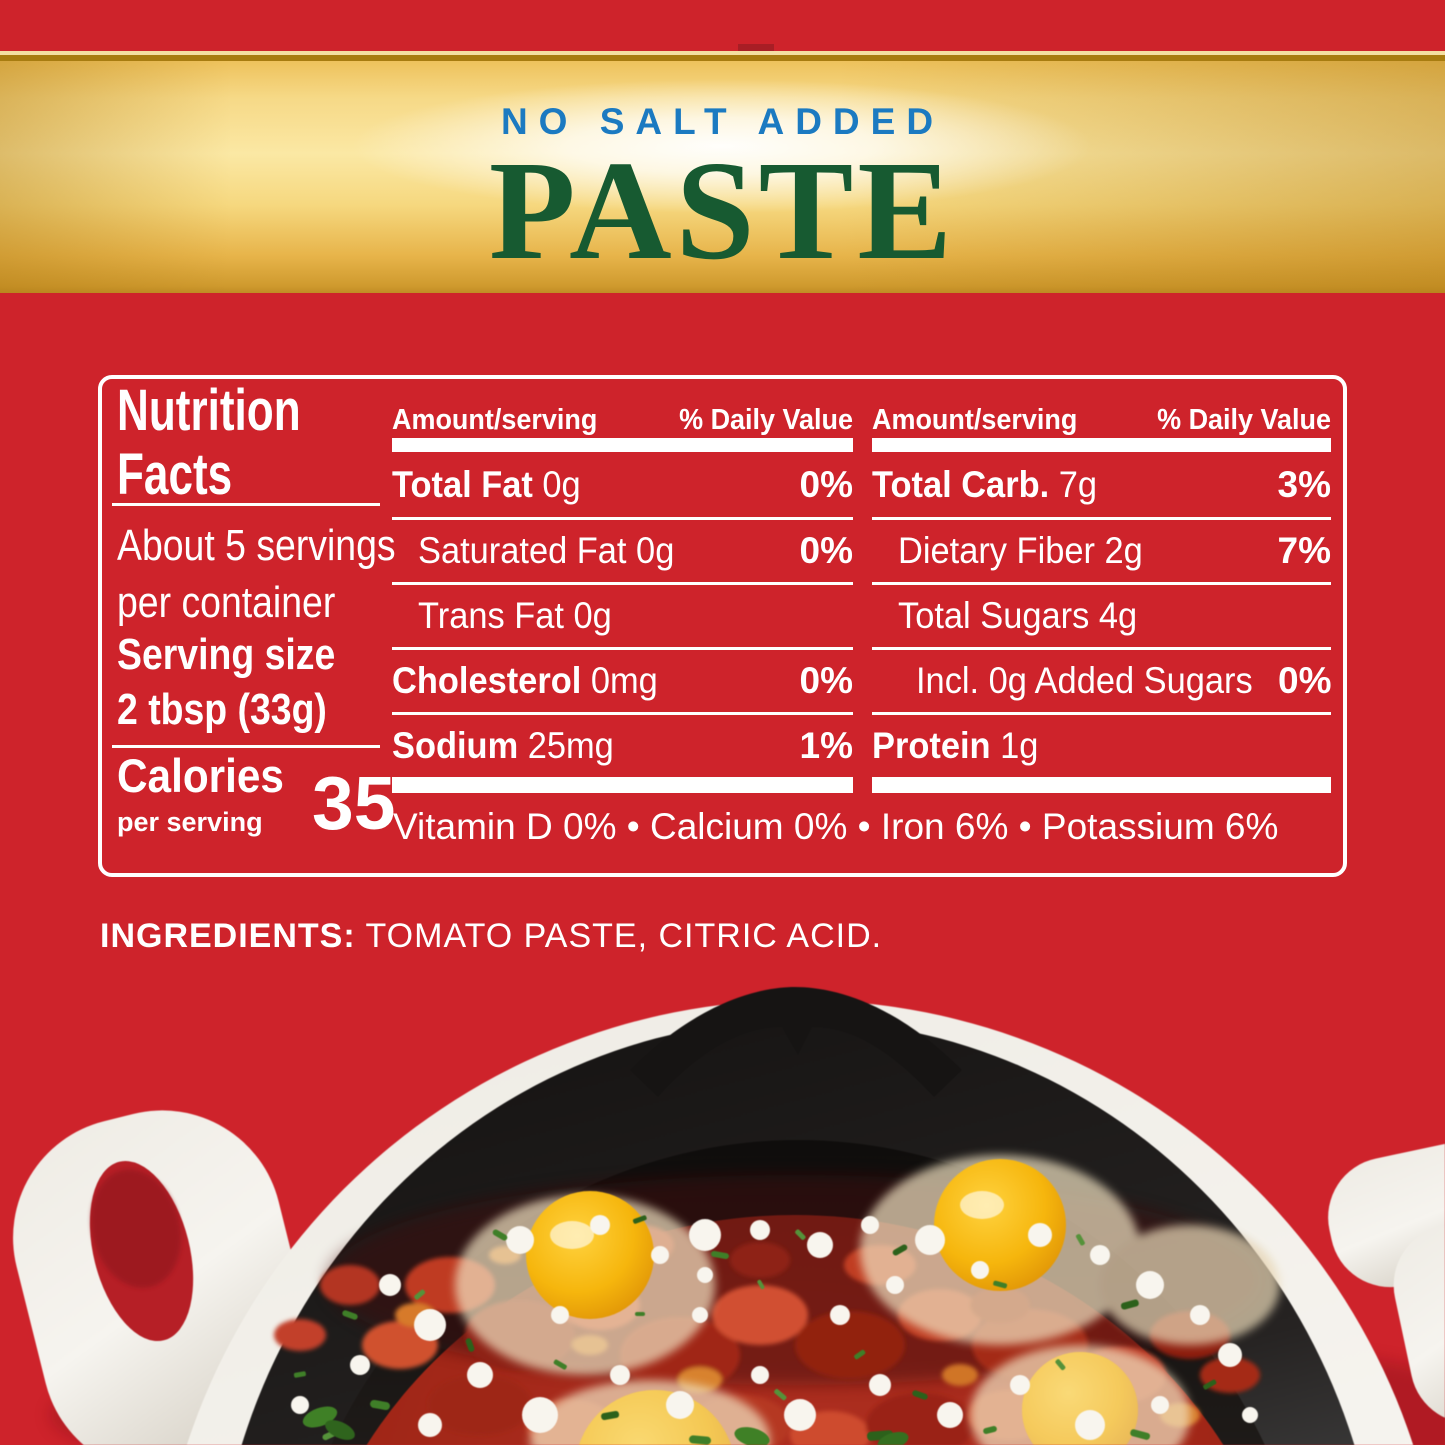 The height and width of the screenshot is (1445, 1445). What do you see at coordinates (722, 53) in the screenshot?
I see `gold-edge-line-light` at bounding box center [722, 53].